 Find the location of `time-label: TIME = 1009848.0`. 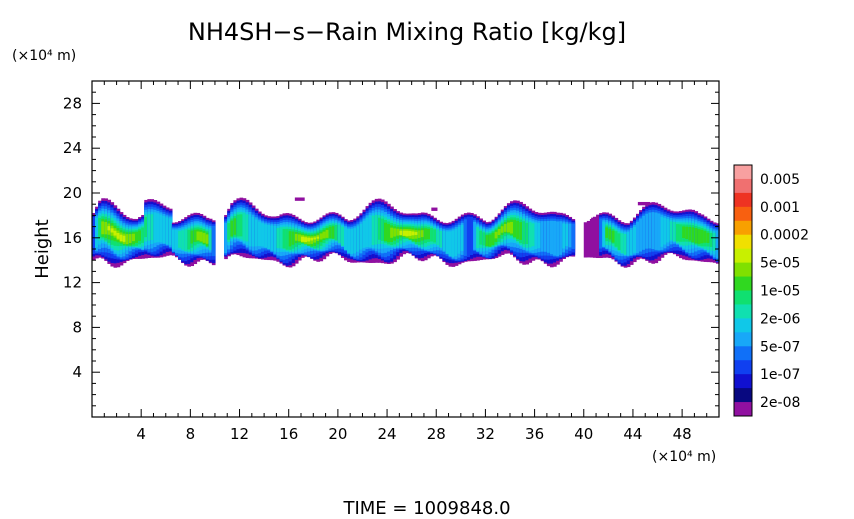

time-label: TIME = 1009848.0 is located at coordinates (426, 508).